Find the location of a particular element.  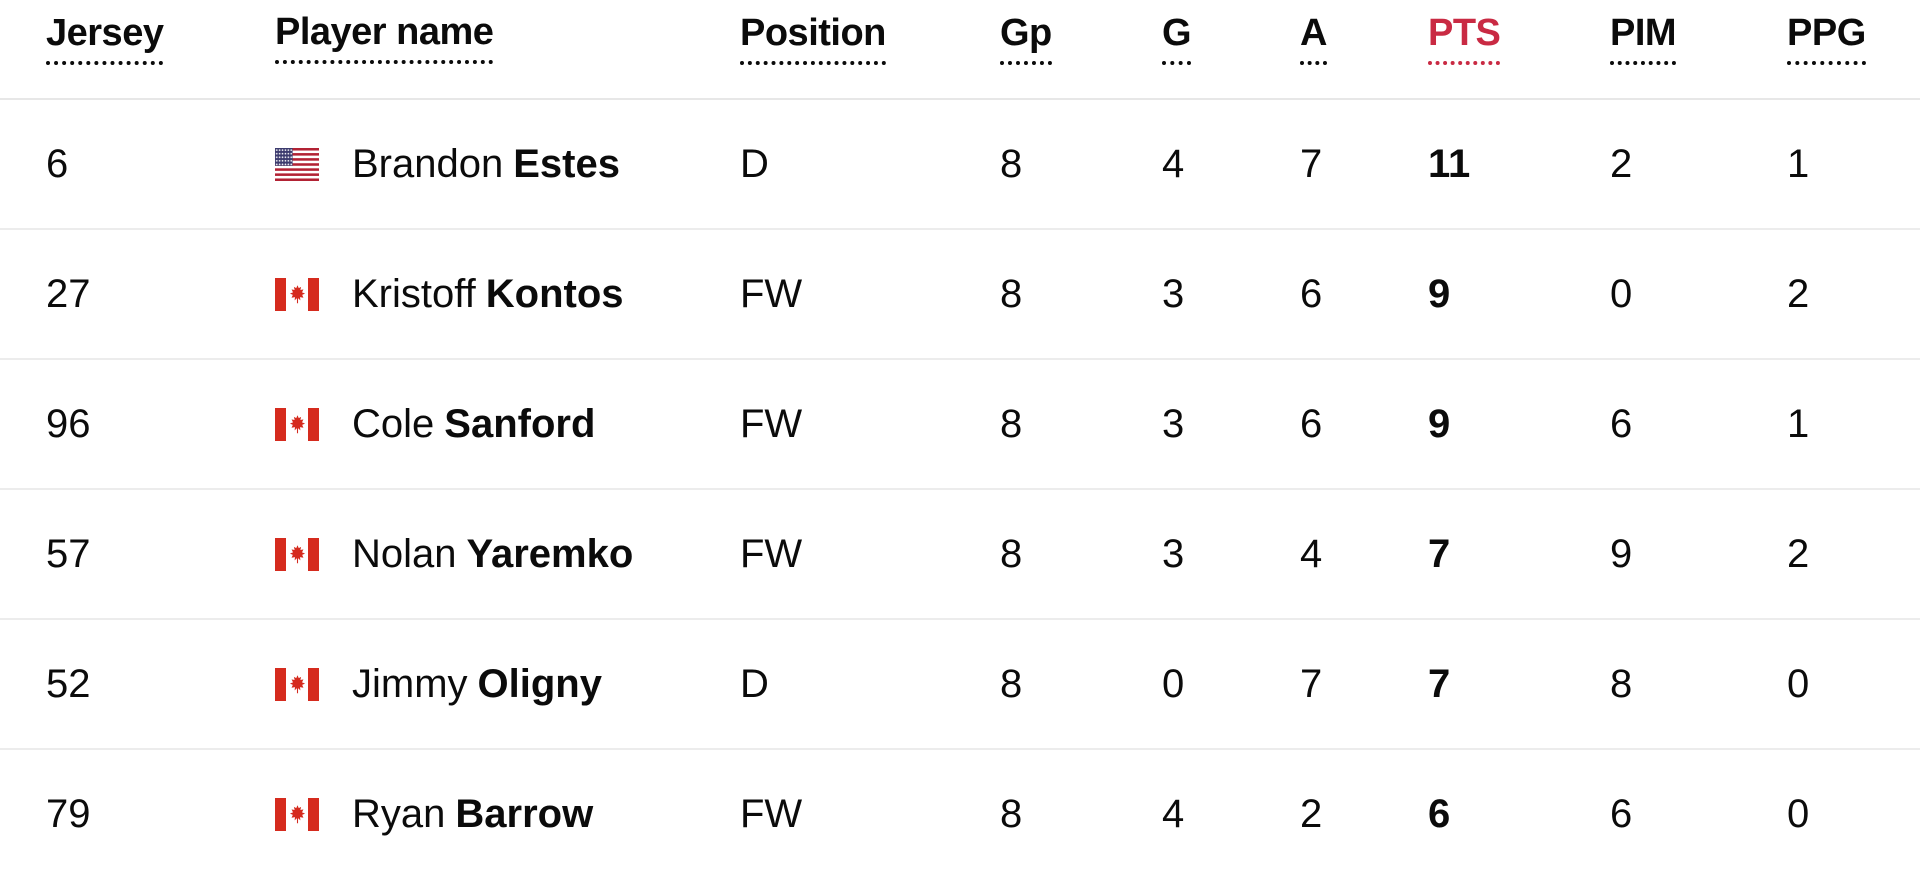

player-cell: Jimmy Oligny is located at coordinates (507, 684).